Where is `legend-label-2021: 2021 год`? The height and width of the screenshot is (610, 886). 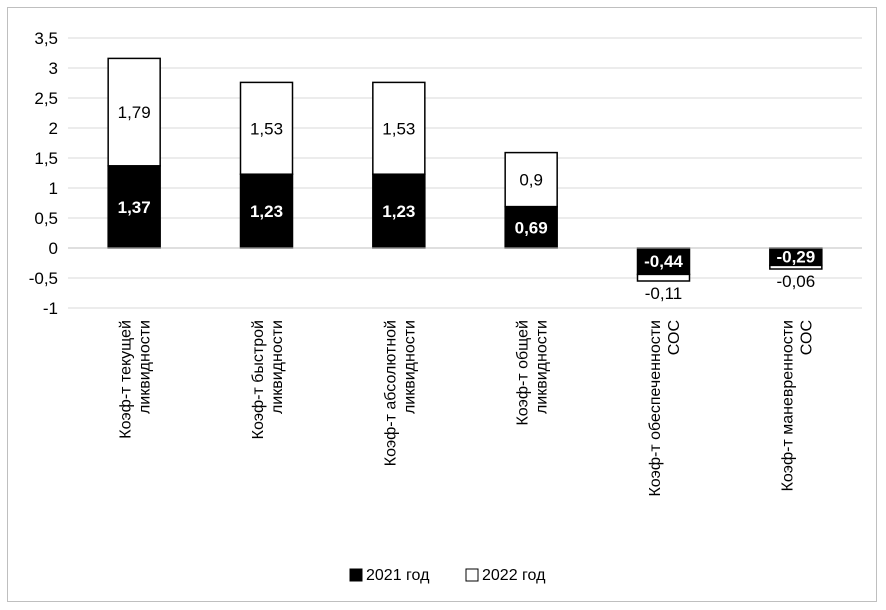 legend-label-2021: 2021 год is located at coordinates (398, 575).